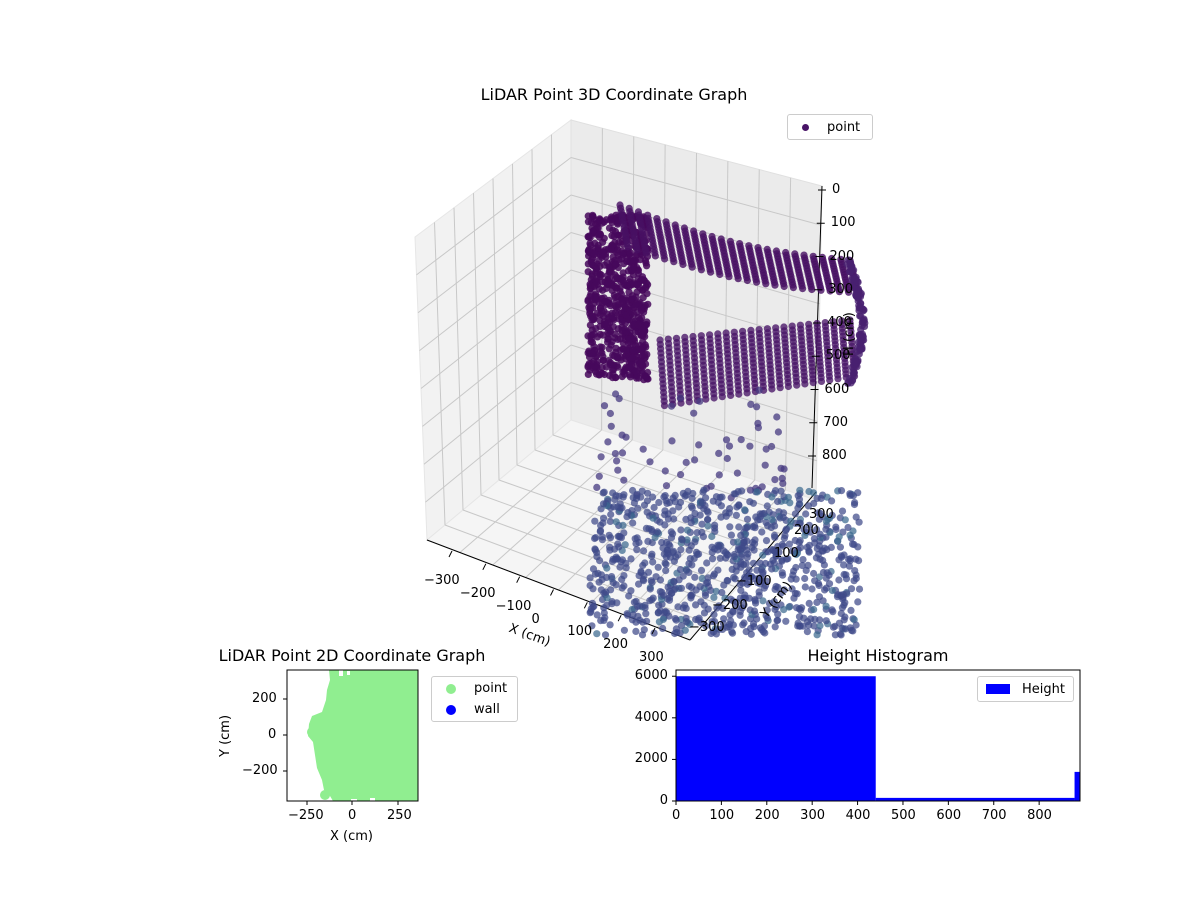 The height and width of the screenshot is (900, 1200). What do you see at coordinates (614, 94) in the screenshot?
I see `chart-3d-title: LiDAR Point 3D Coordinate Graph` at bounding box center [614, 94].